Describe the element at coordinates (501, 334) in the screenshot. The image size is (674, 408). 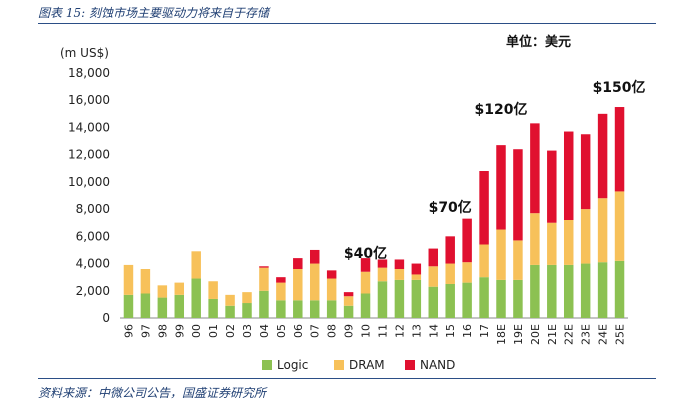
I see `x-tick-label: 18E` at that location.